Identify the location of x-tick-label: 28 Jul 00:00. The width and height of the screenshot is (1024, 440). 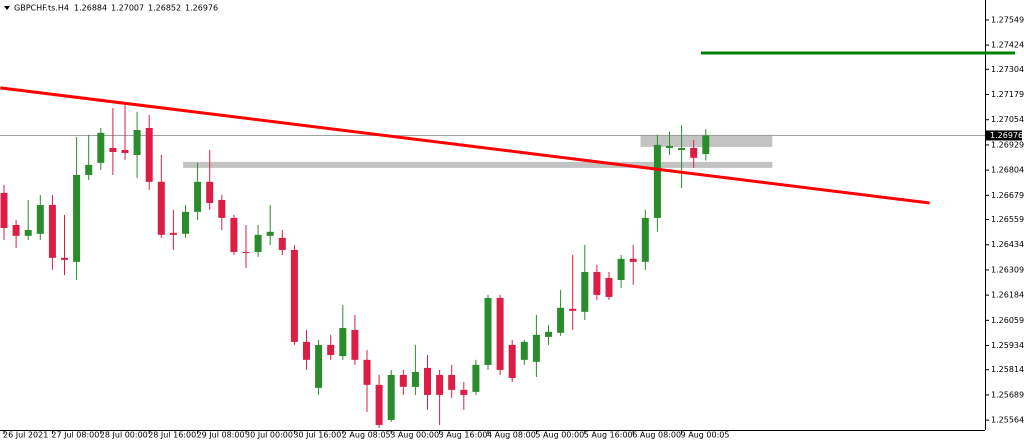
(124, 435).